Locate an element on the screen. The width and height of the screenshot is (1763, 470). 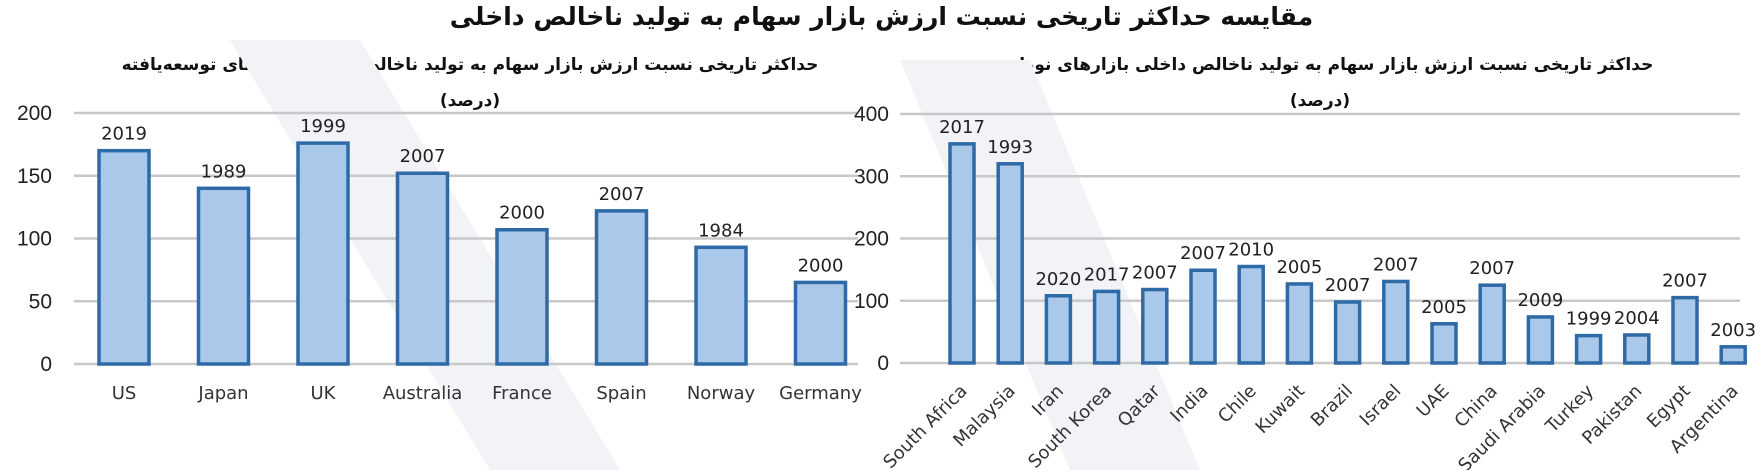
x-tick-label: Australia is located at coordinates (423, 393).